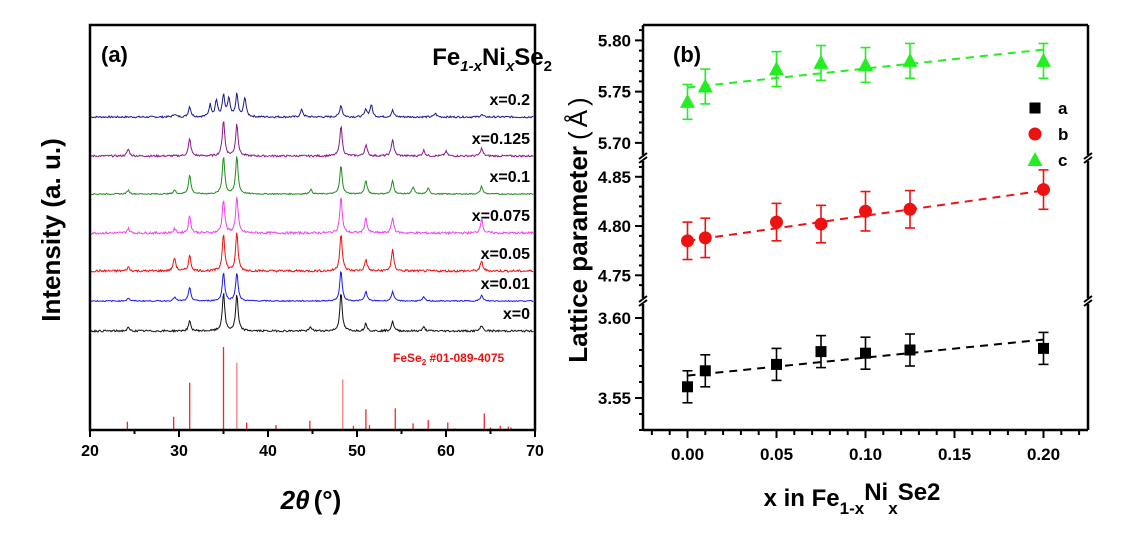 Image resolution: width=1122 pixels, height=539 pixels. I want to click on trace-label: x=0.1, so click(510, 177).